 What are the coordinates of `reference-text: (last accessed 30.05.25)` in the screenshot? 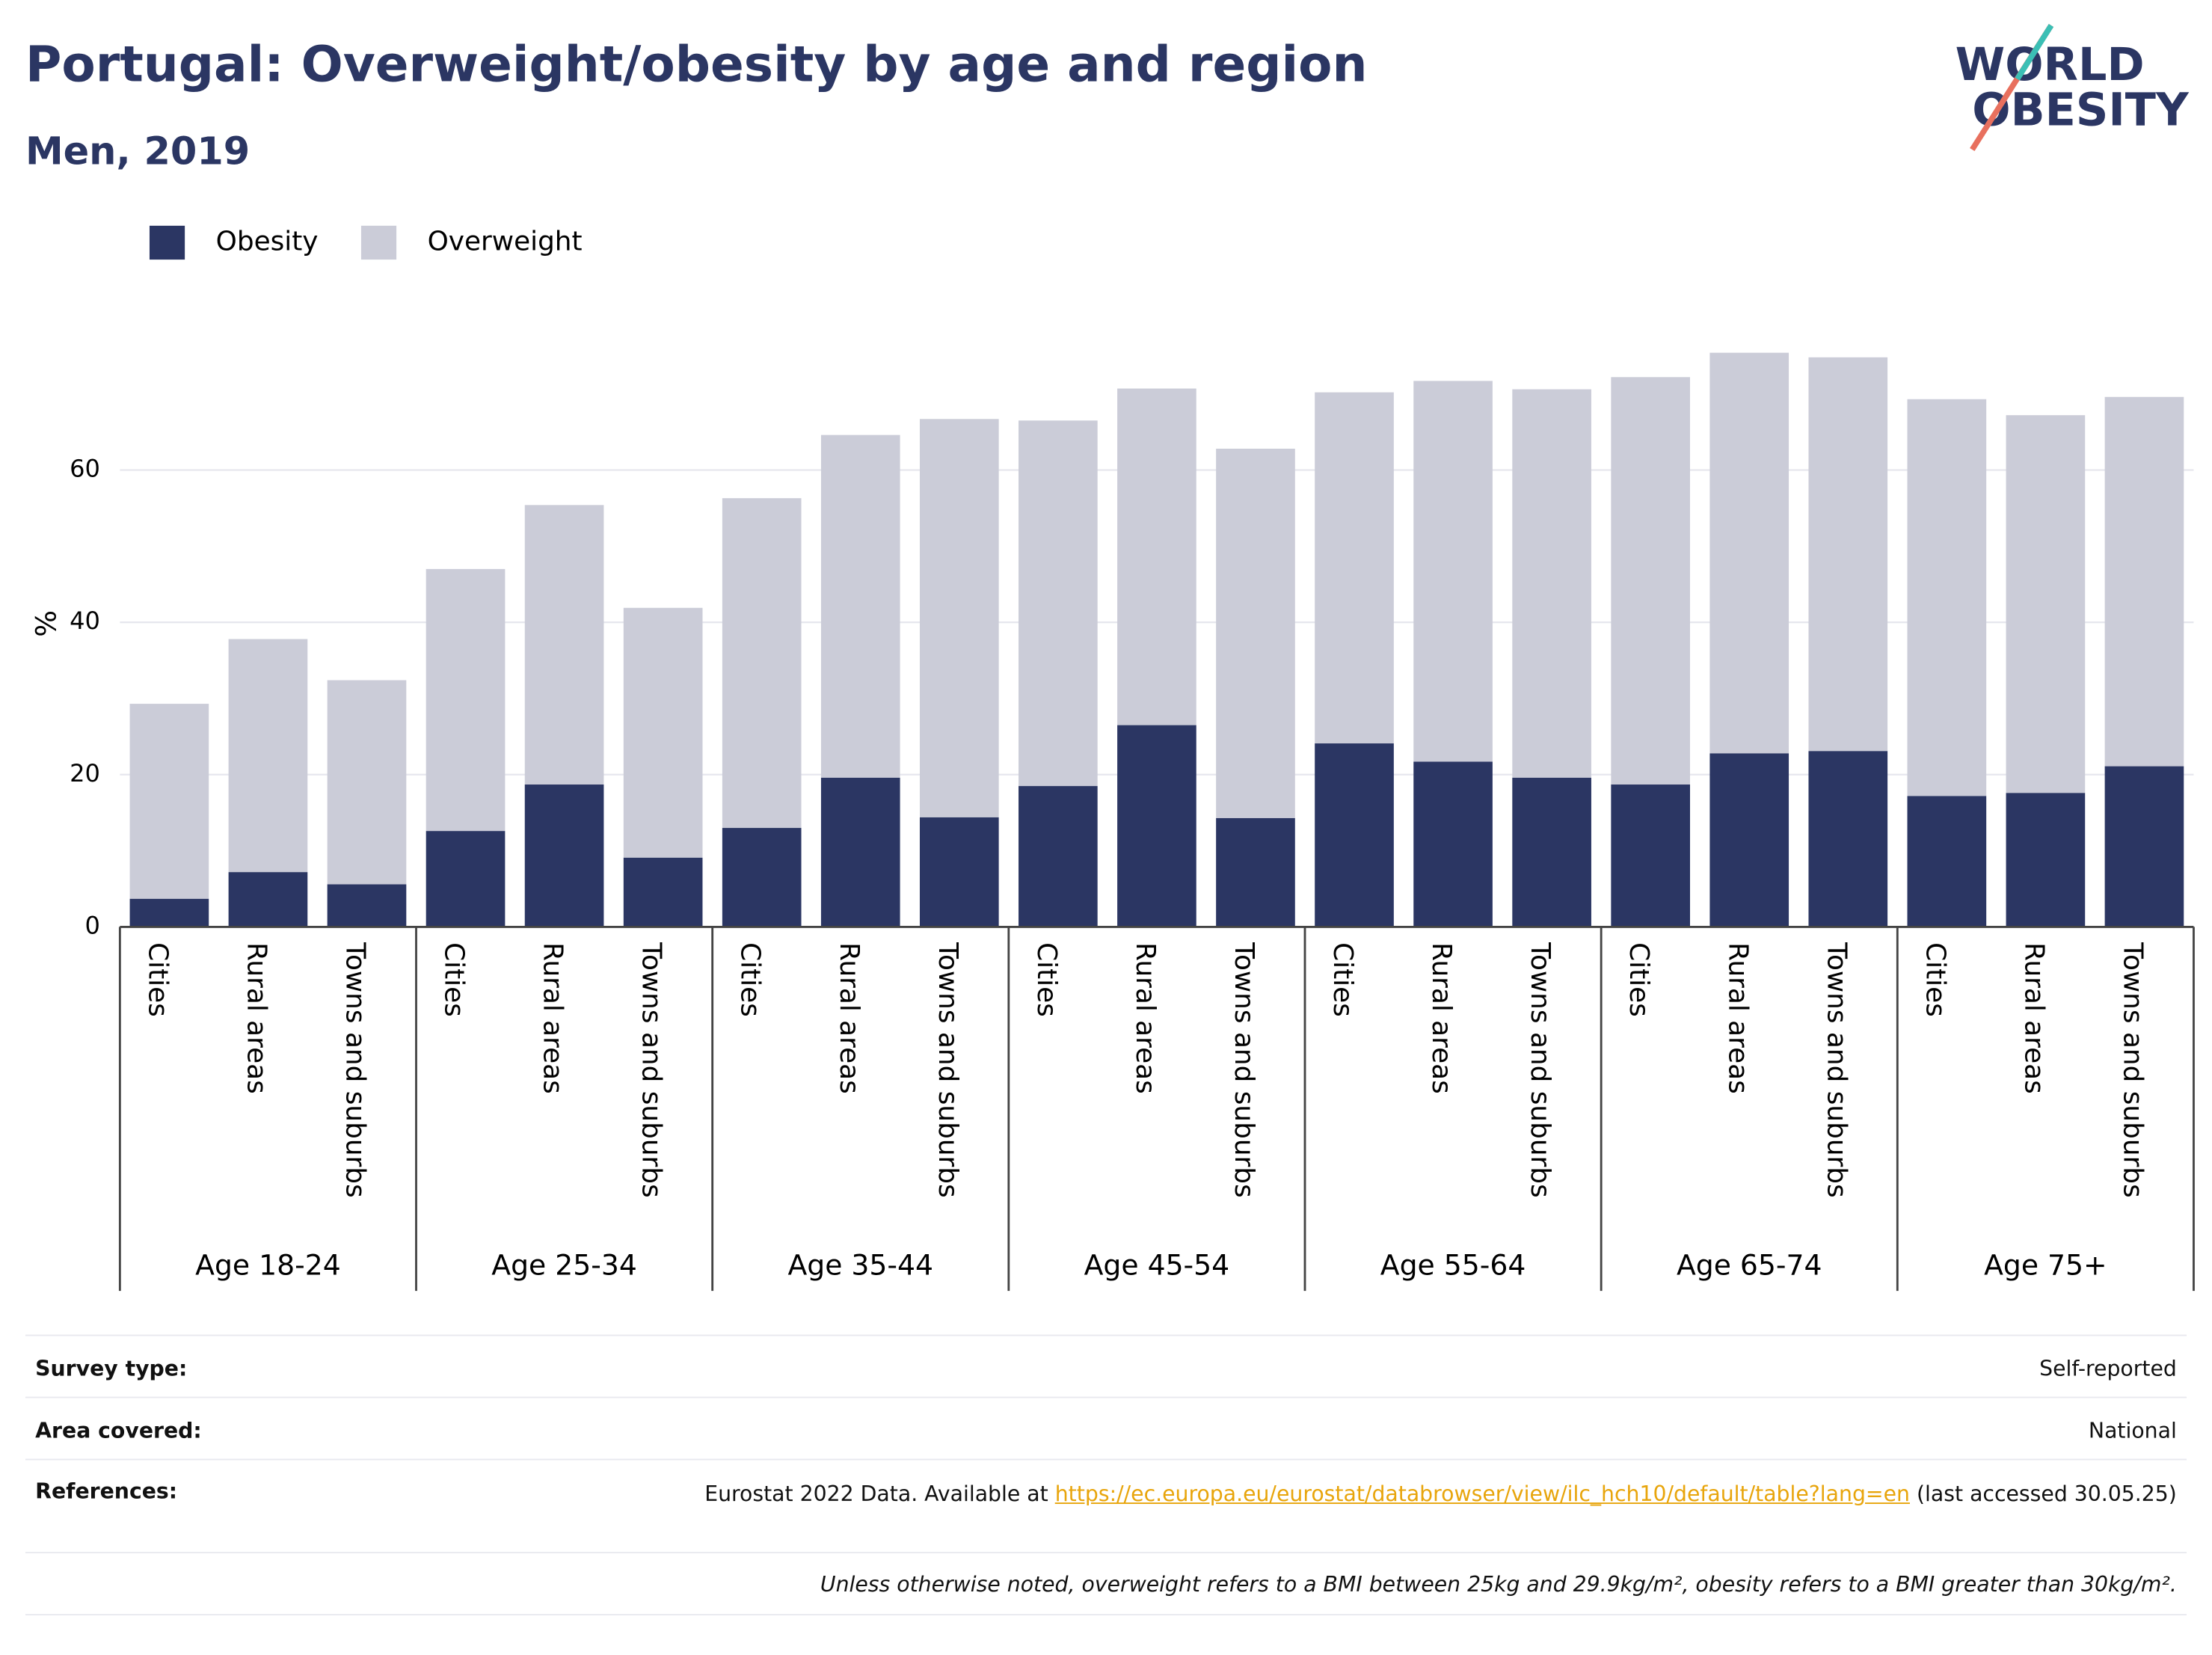 It's located at (2046, 1494).